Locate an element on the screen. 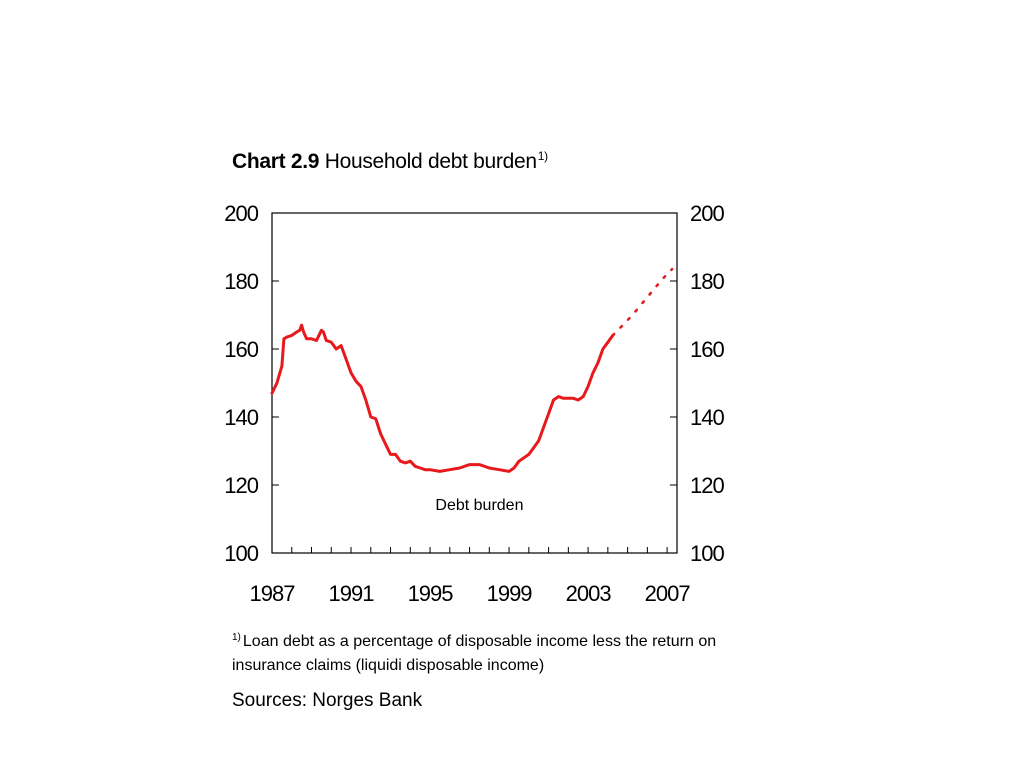  y-tick-label-right: 180 is located at coordinates (707, 281).